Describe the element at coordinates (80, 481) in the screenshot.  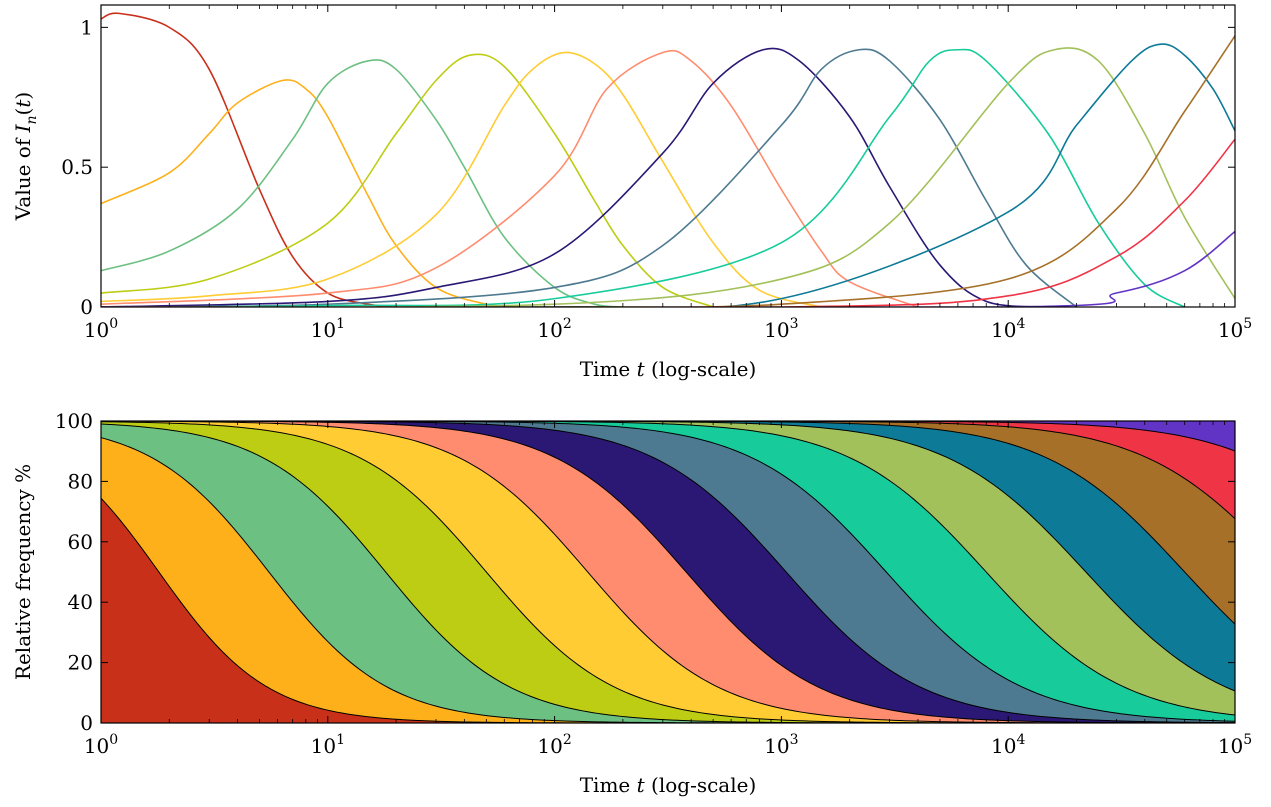
I see `y-tick-label: 80` at that location.